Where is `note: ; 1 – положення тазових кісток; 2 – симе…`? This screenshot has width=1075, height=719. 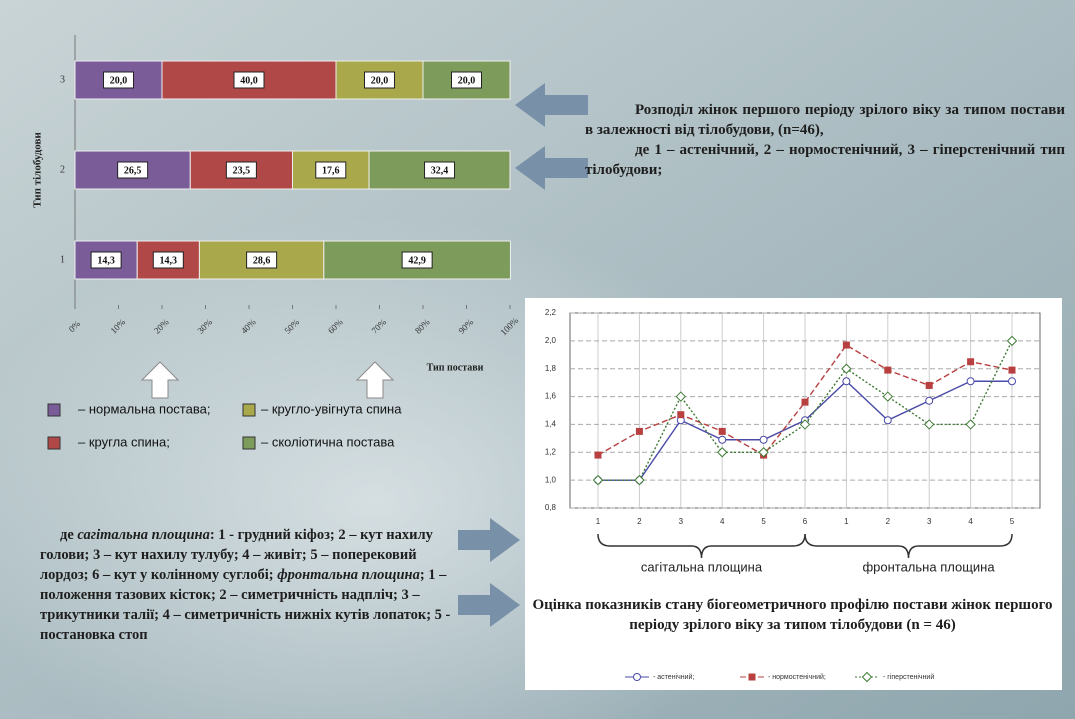
note: ; 1 – положення тазових кісток; 2 – симе… is located at coordinates (245, 605).